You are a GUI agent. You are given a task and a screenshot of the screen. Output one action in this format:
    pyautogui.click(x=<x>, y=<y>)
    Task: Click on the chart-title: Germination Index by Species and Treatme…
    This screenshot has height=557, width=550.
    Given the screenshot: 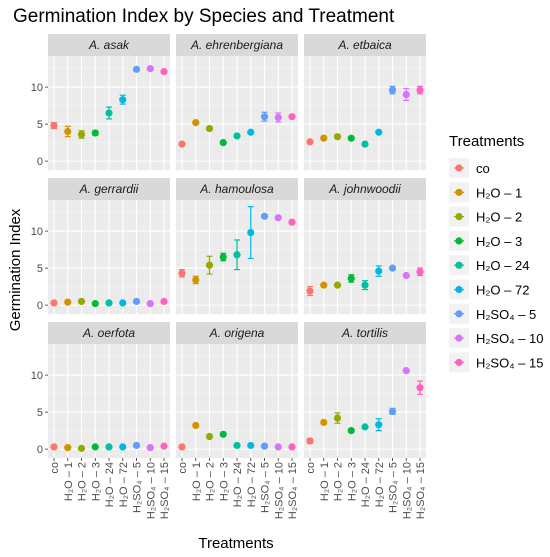 What is the action you would take?
    pyautogui.click(x=204, y=16)
    